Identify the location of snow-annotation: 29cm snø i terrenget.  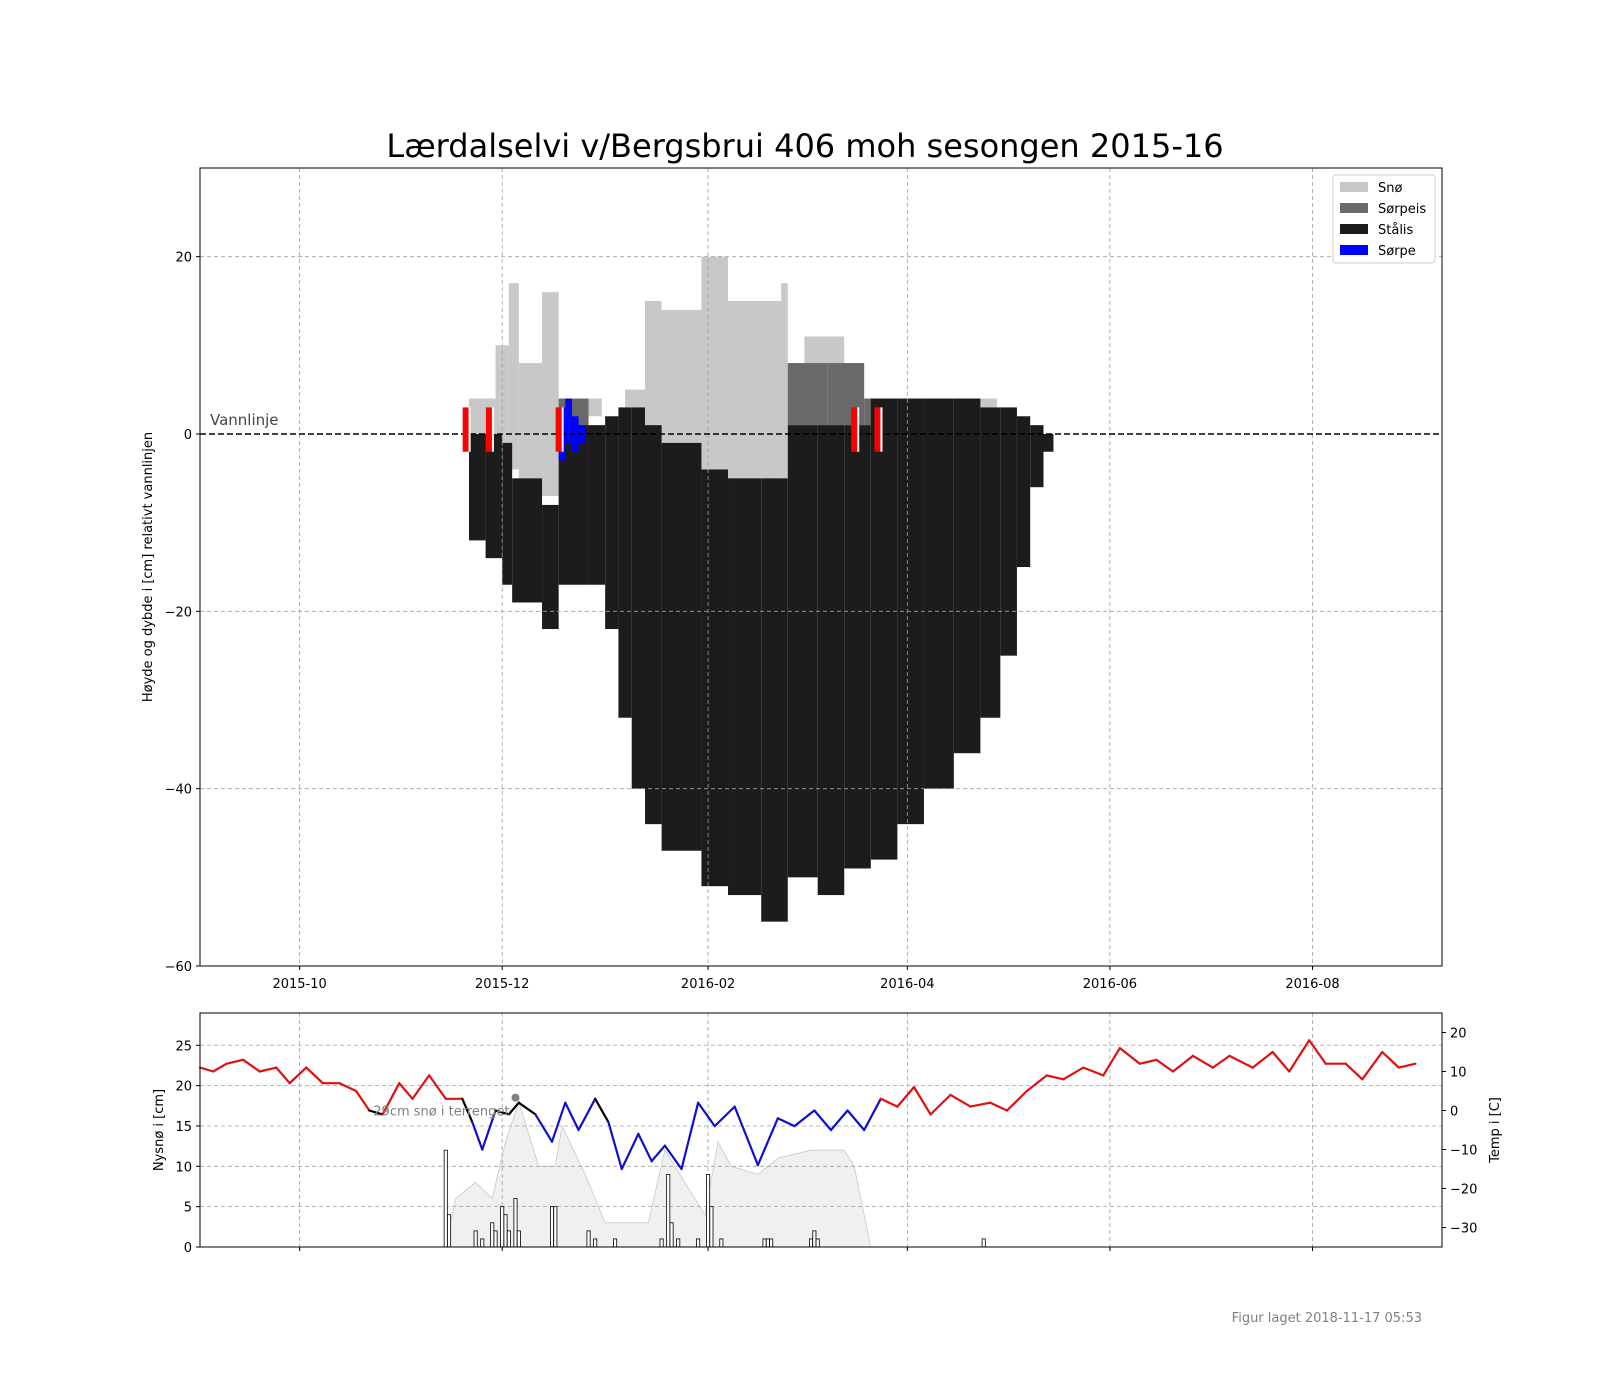
(446, 1106).